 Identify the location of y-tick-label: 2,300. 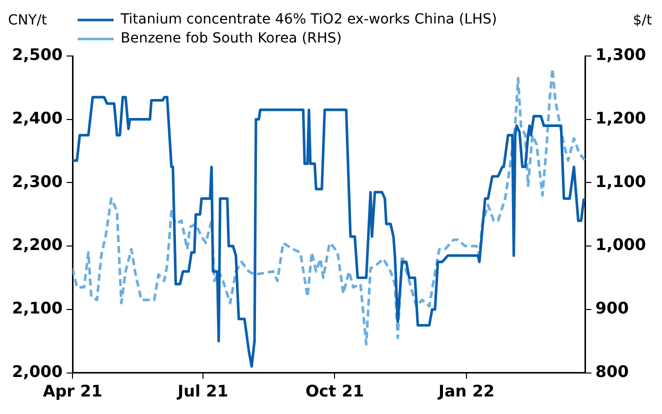
(37, 181).